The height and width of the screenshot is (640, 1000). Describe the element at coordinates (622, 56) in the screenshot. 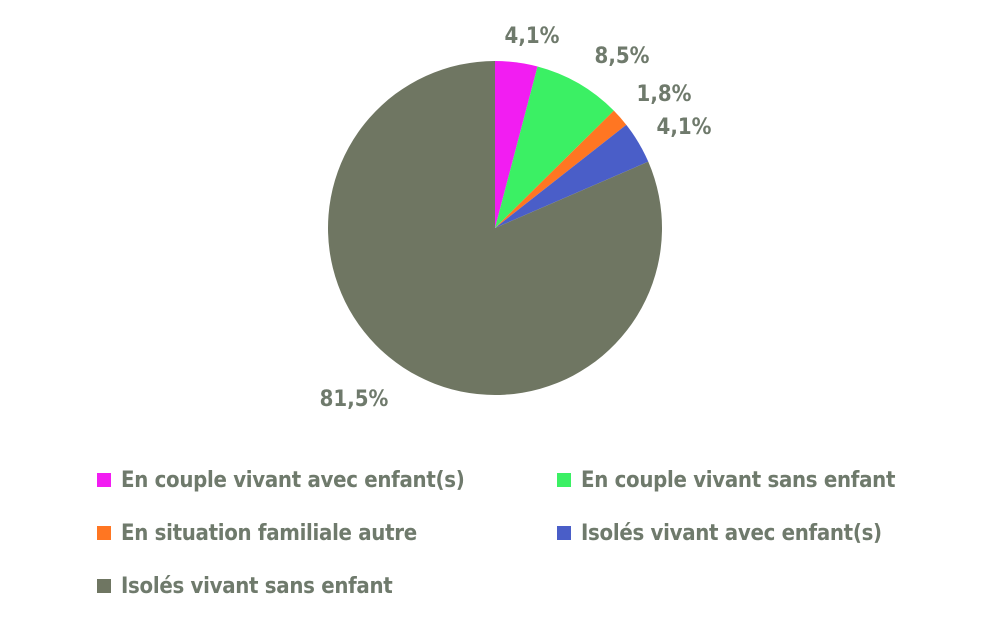

I see `data-label: 8,5%` at that location.